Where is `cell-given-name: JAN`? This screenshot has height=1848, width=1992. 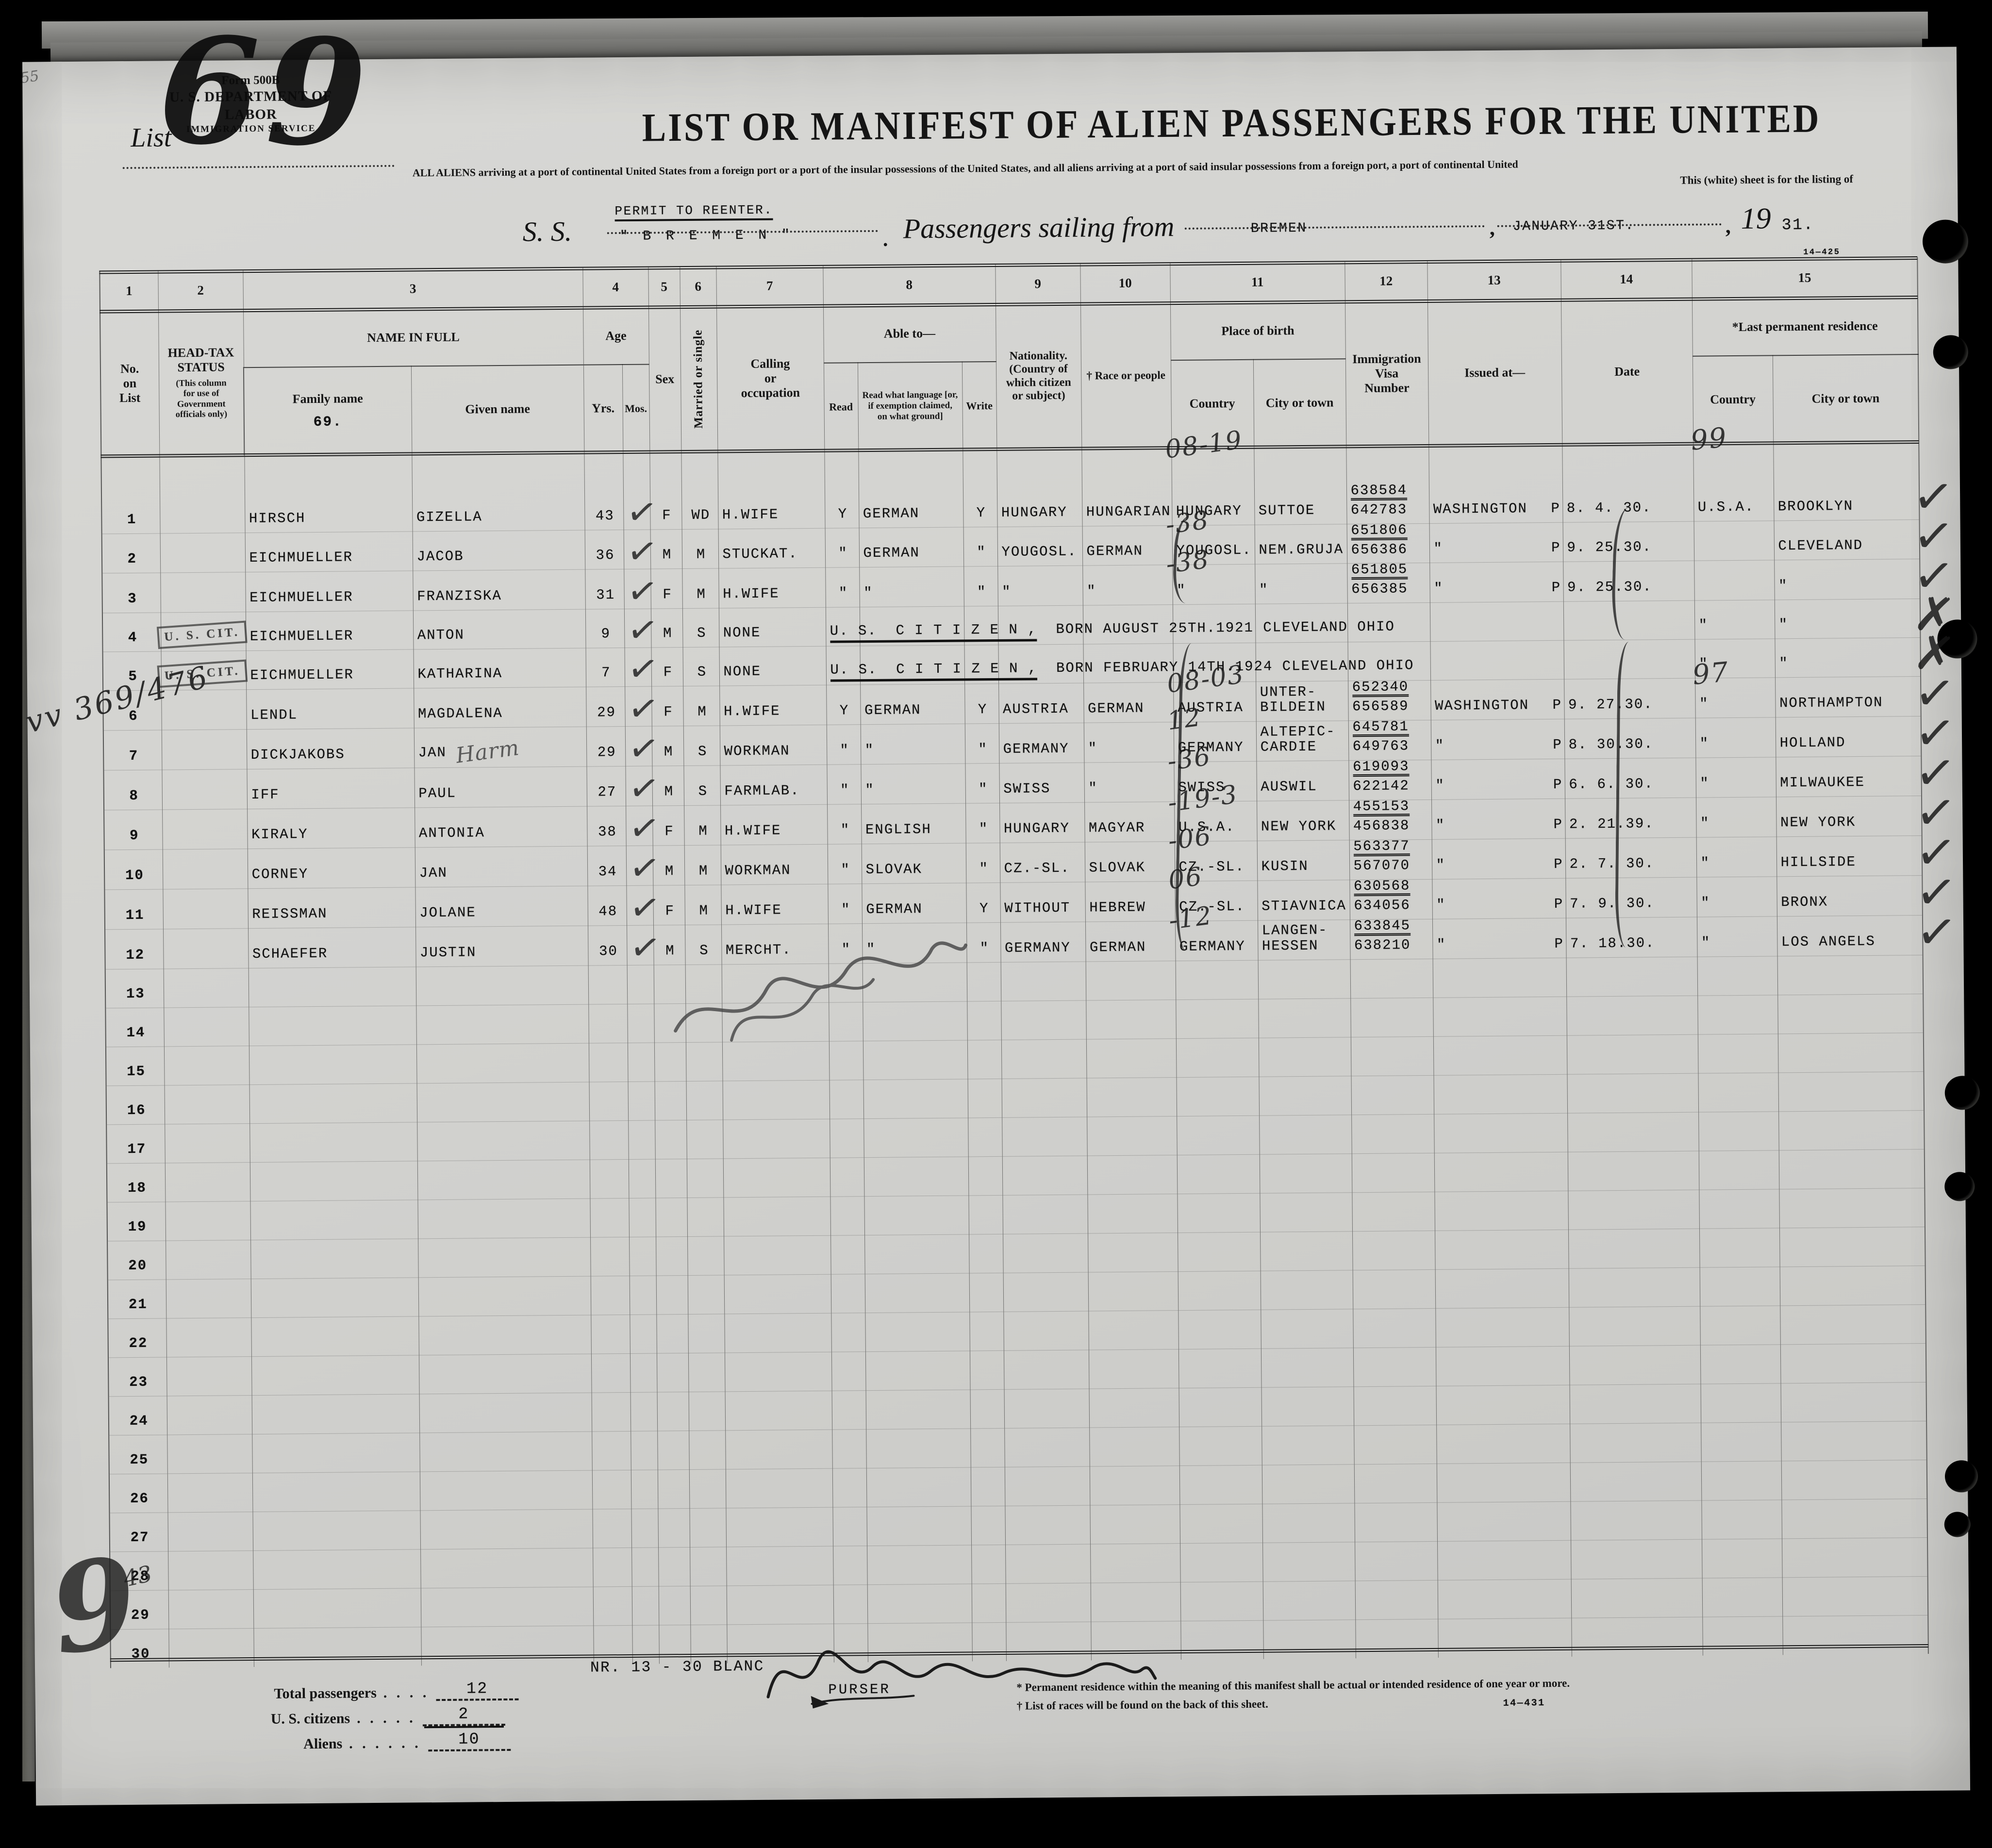 cell-given-name: JAN is located at coordinates (501, 866).